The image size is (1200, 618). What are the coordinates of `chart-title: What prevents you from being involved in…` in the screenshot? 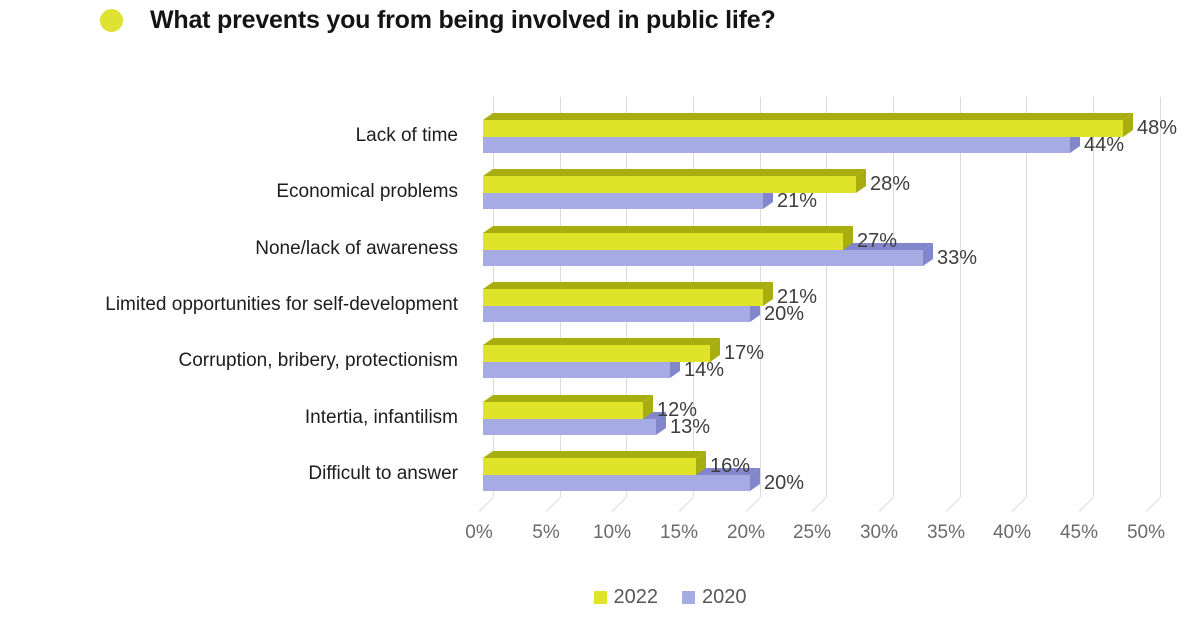 It's located at (463, 20).